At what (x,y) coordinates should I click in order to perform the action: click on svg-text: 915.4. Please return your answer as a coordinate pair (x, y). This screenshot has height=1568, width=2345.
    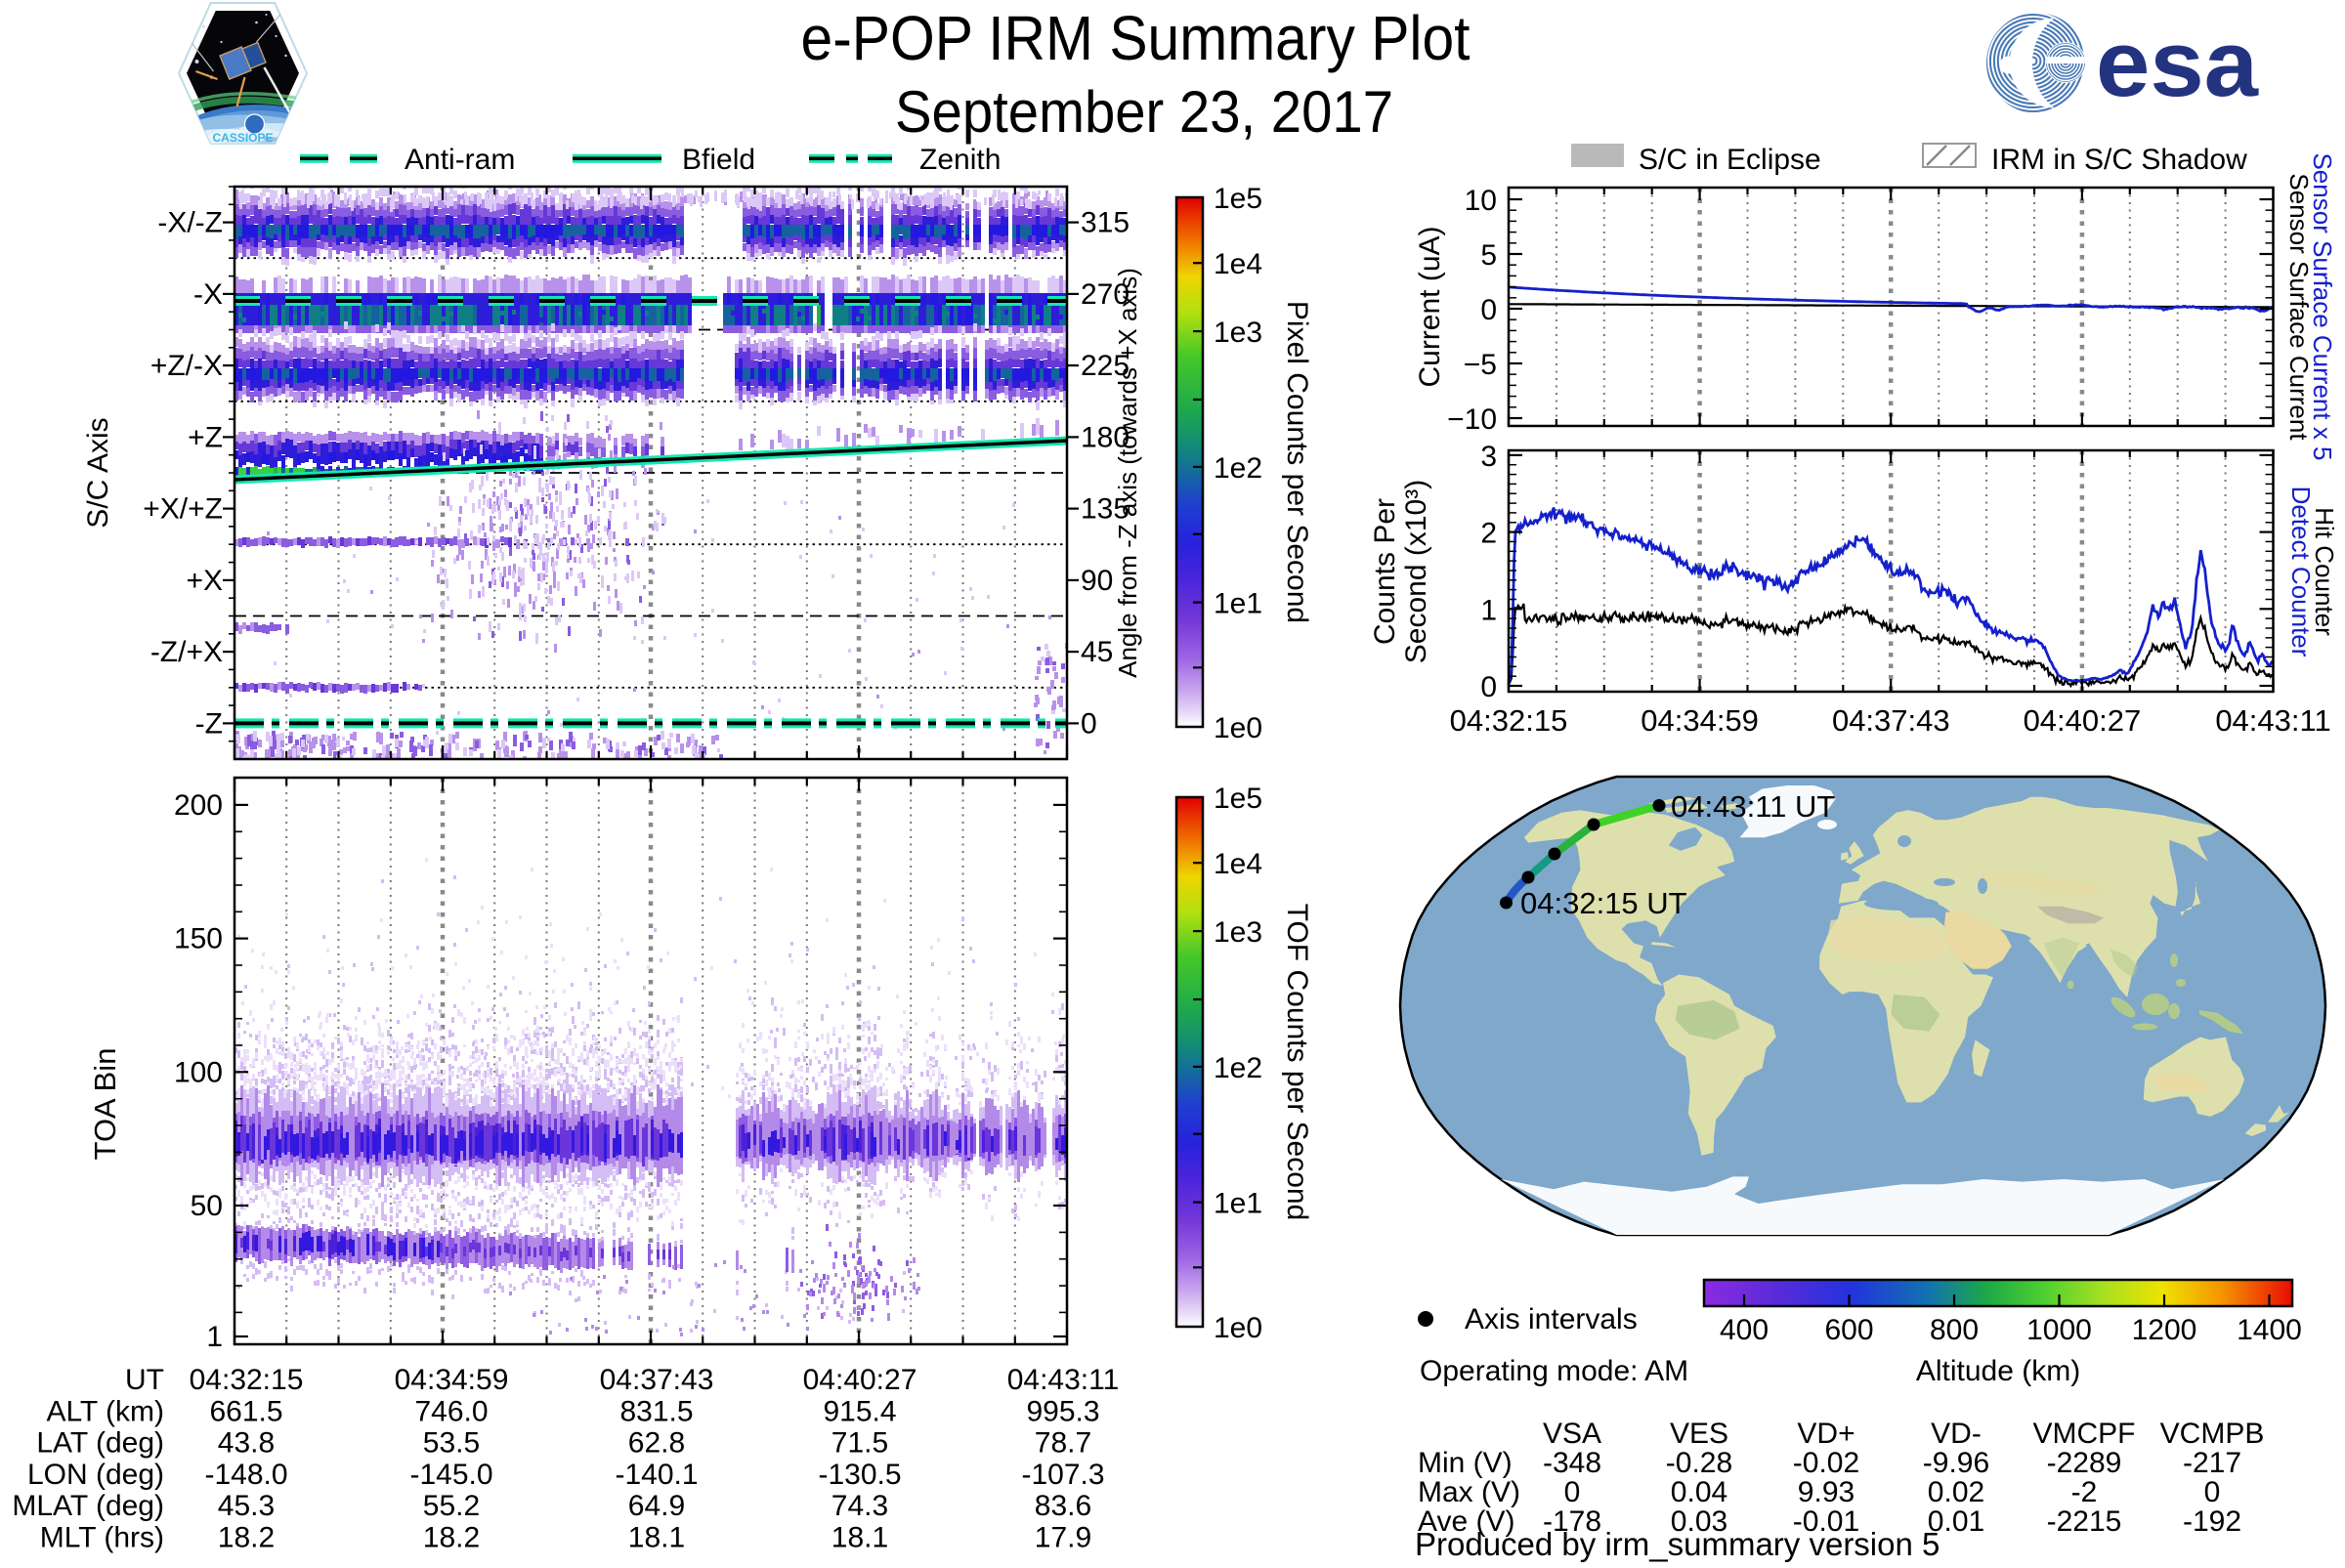
    Looking at the image, I should click on (859, 1411).